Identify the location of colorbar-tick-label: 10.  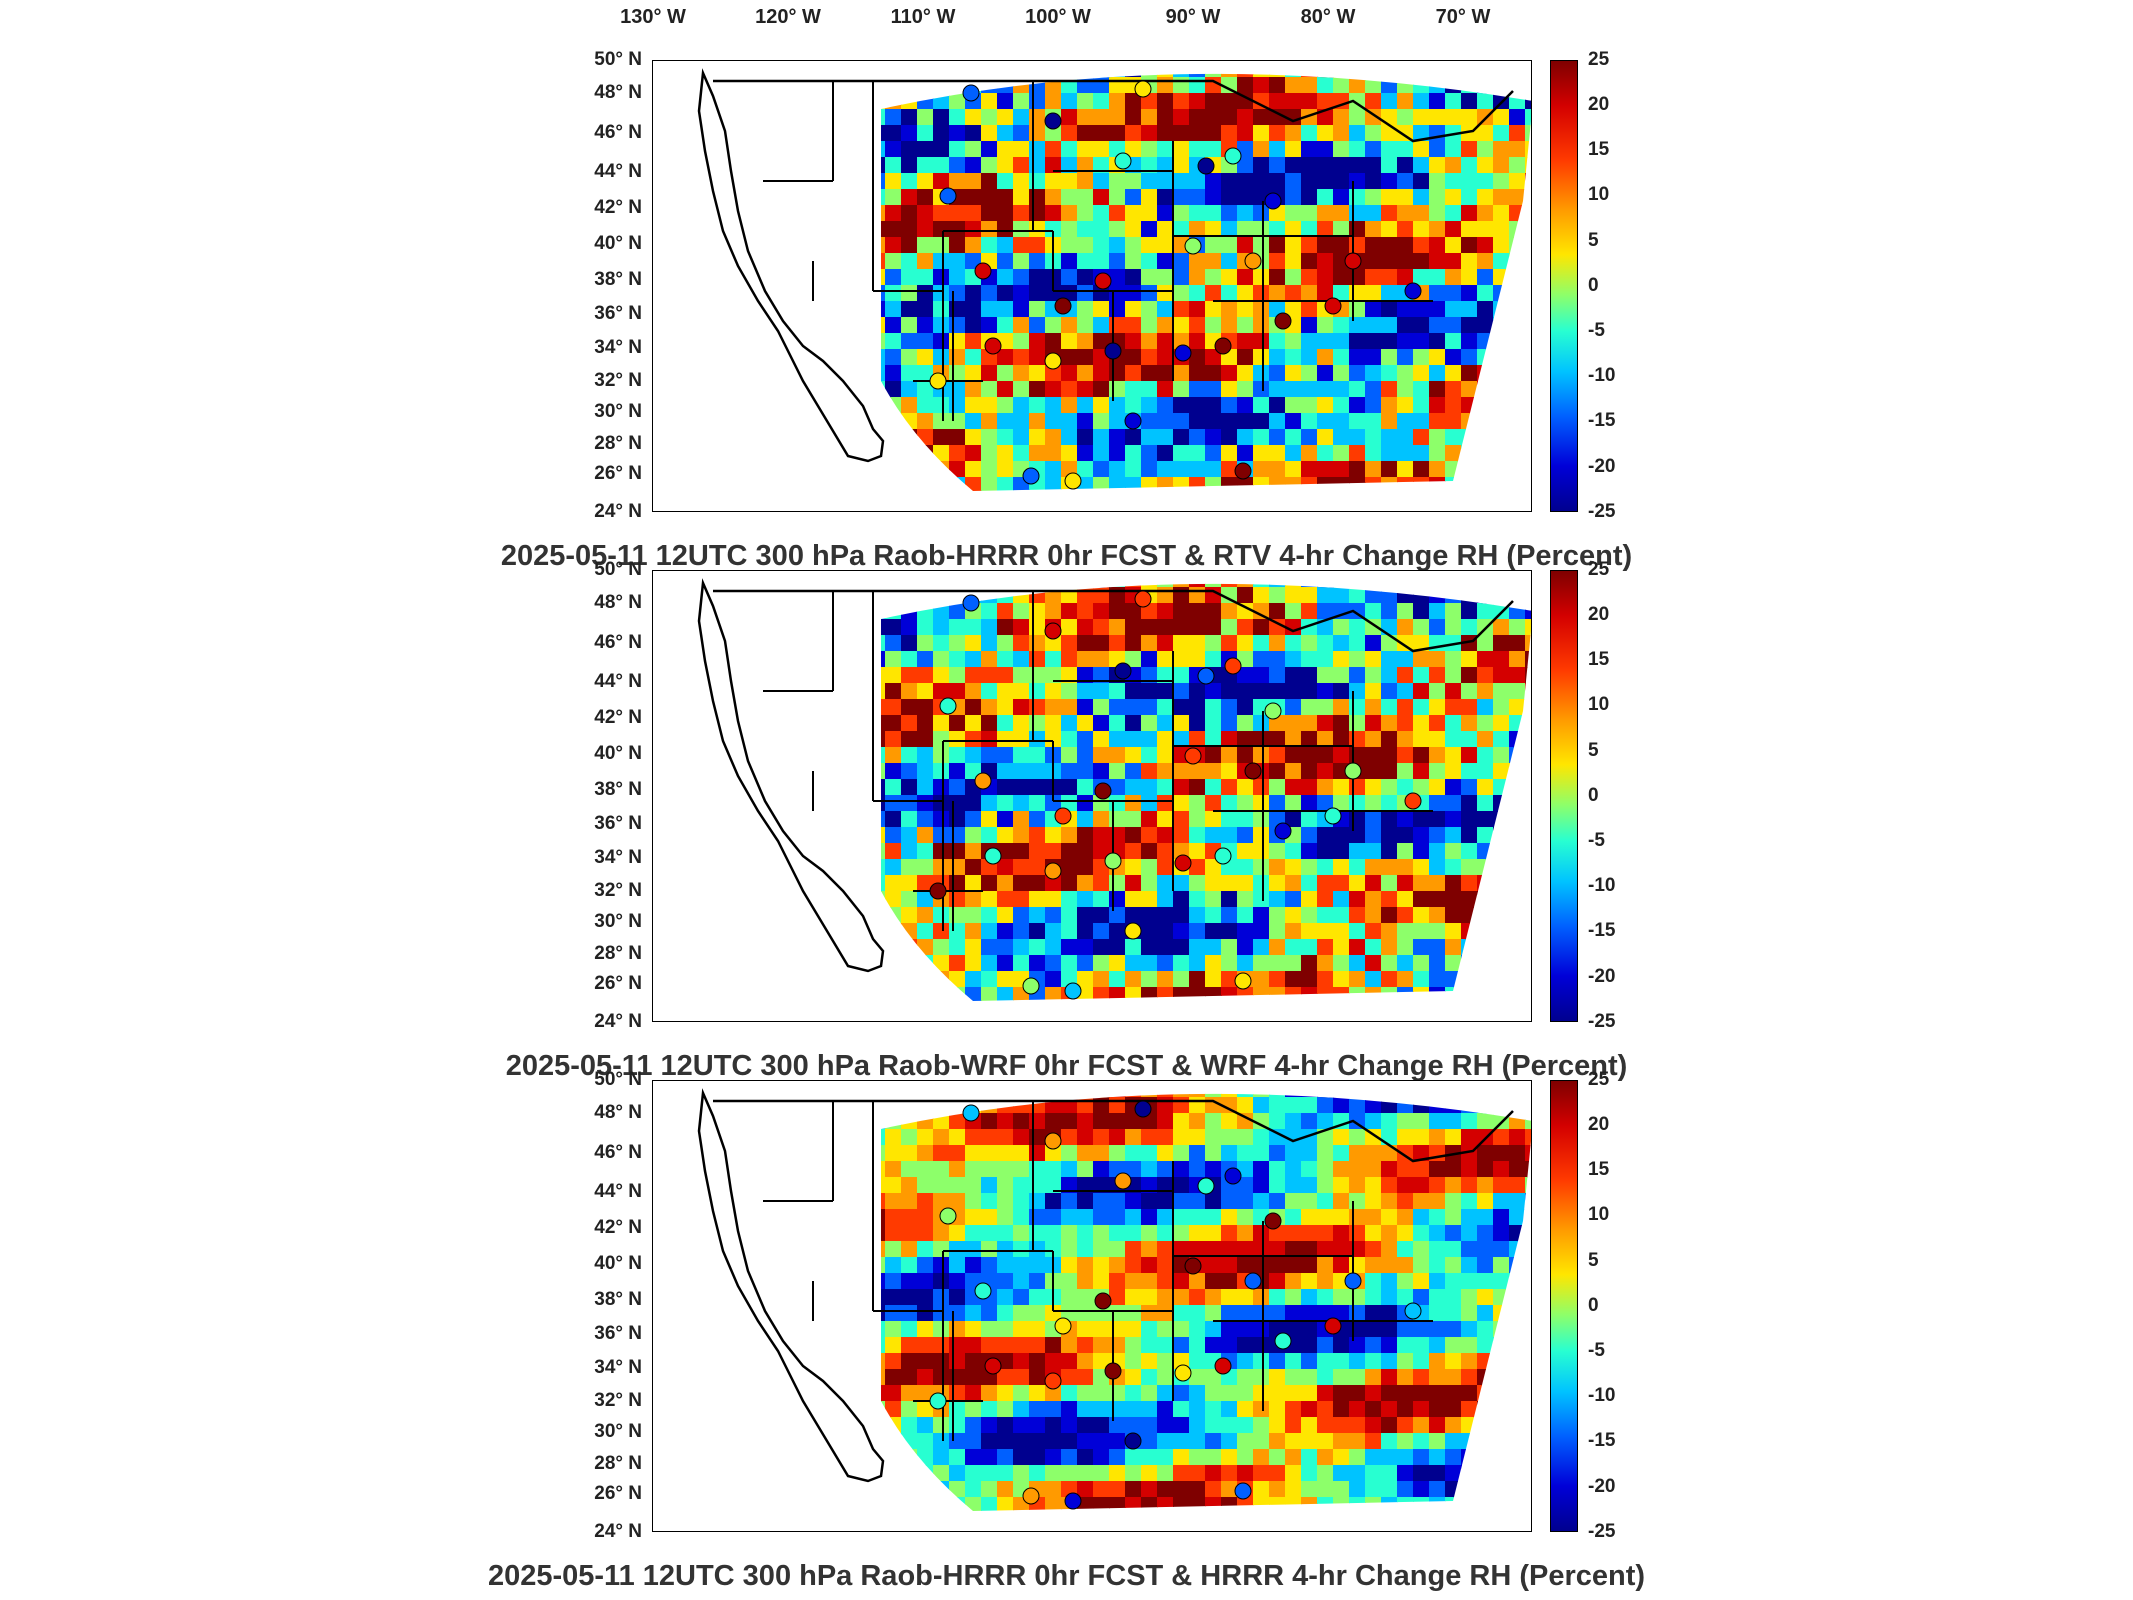
(1599, 1214).